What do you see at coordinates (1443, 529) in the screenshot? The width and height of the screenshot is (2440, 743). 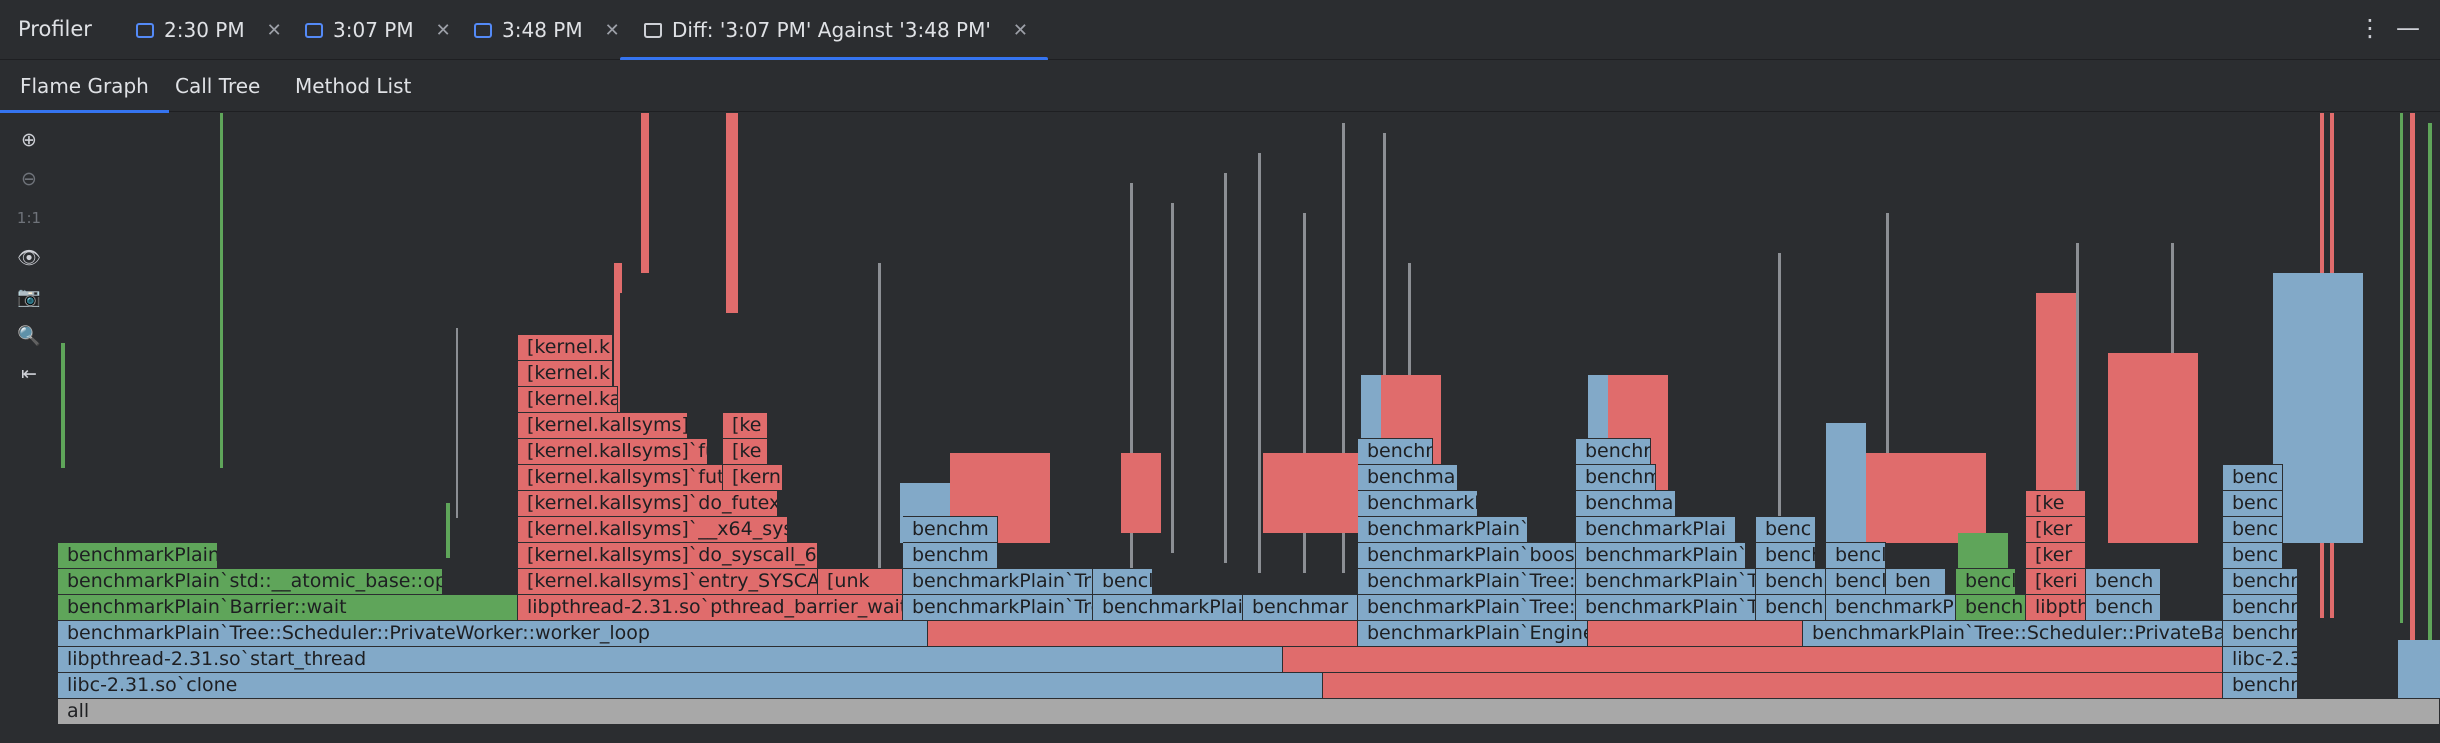 I see `flame-frame: benchmarkPlain`b` at bounding box center [1443, 529].